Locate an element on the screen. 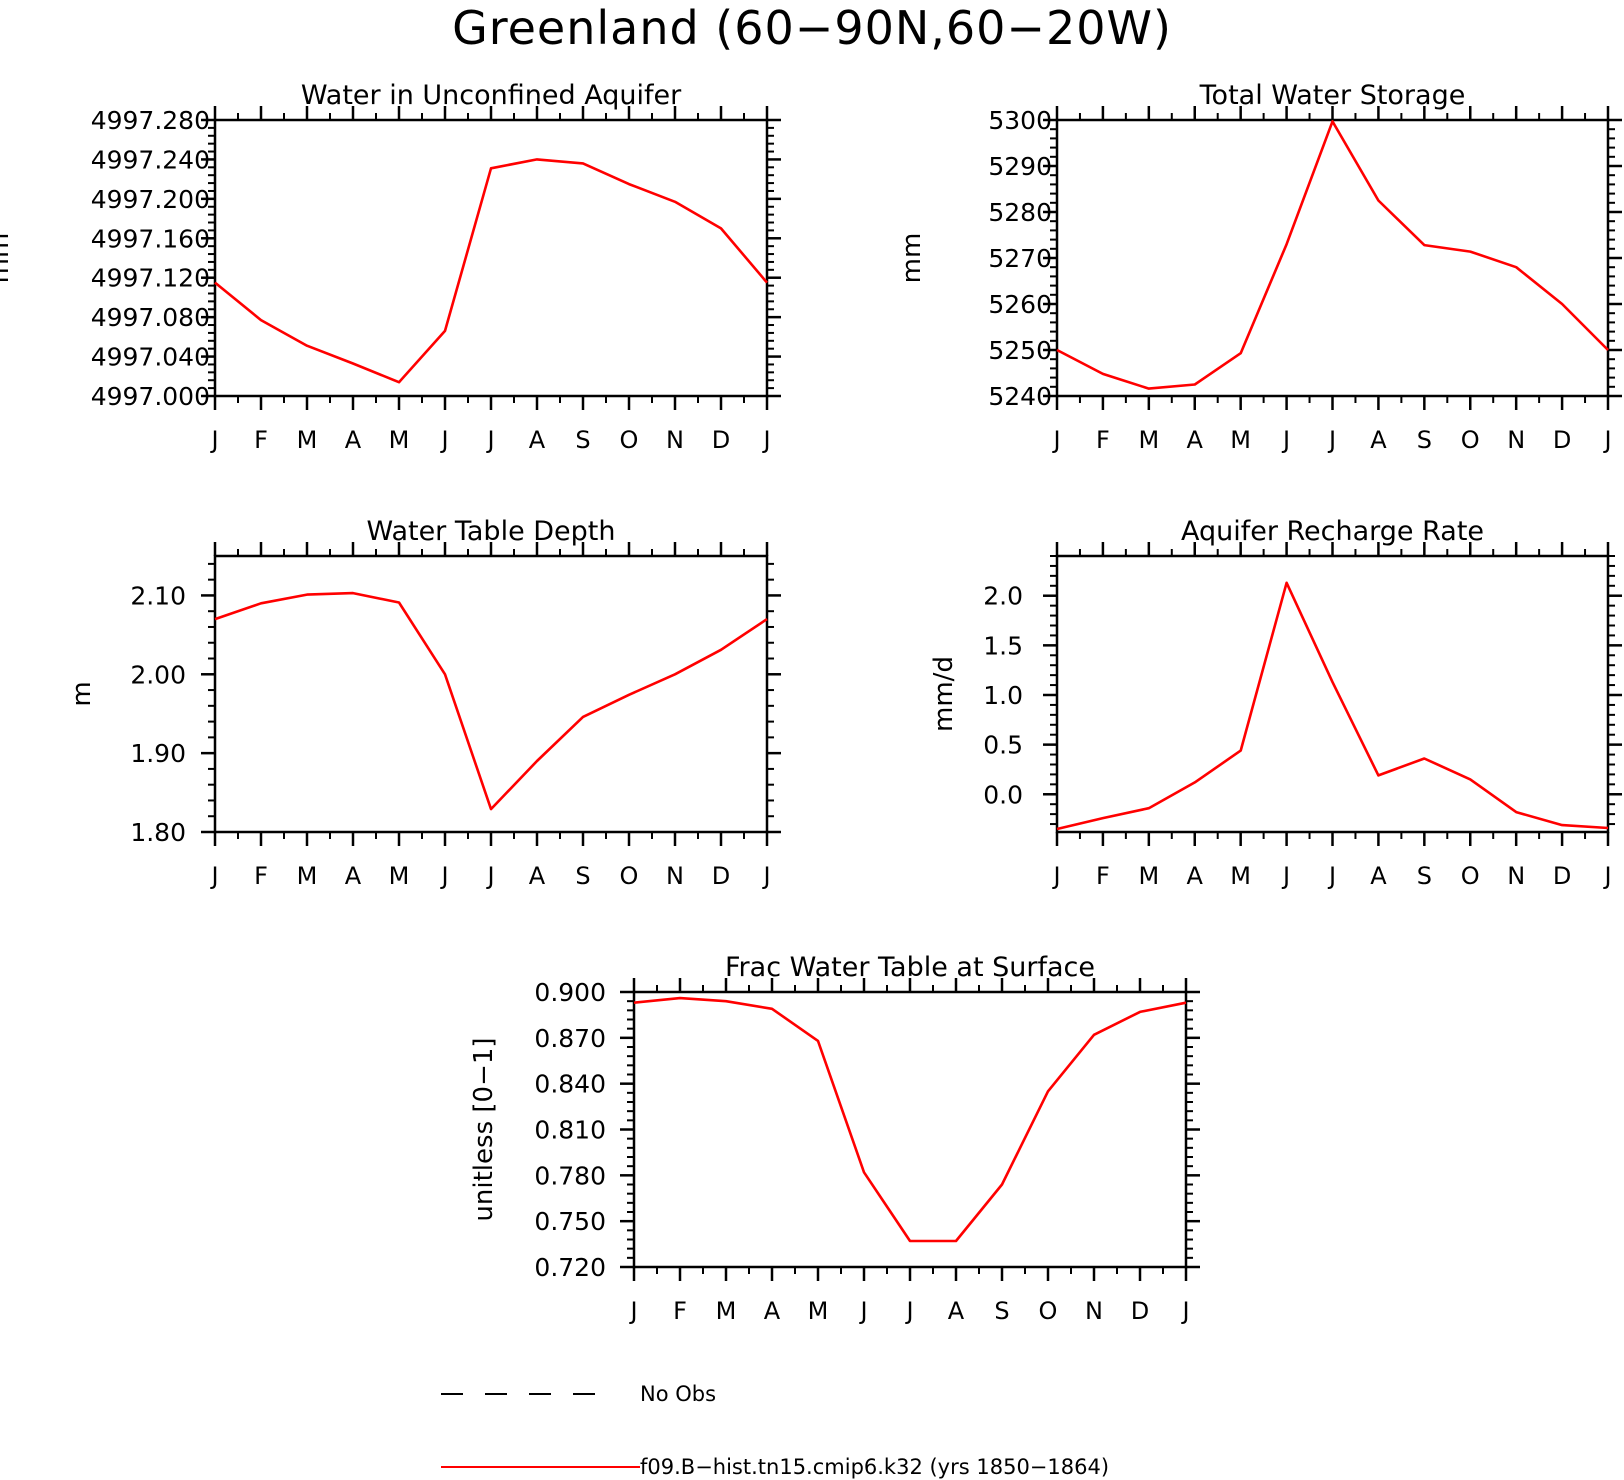  y-tick-label: 0.750 is located at coordinates (570, 1221).